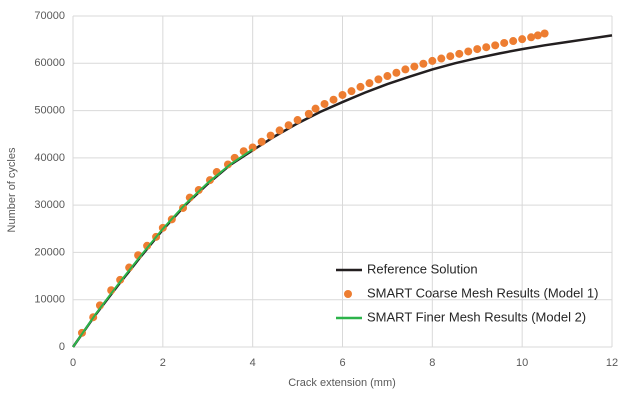 The image size is (621, 399). What do you see at coordinates (49, 252) in the screenshot?
I see `y-tick-label: 20000` at bounding box center [49, 252].